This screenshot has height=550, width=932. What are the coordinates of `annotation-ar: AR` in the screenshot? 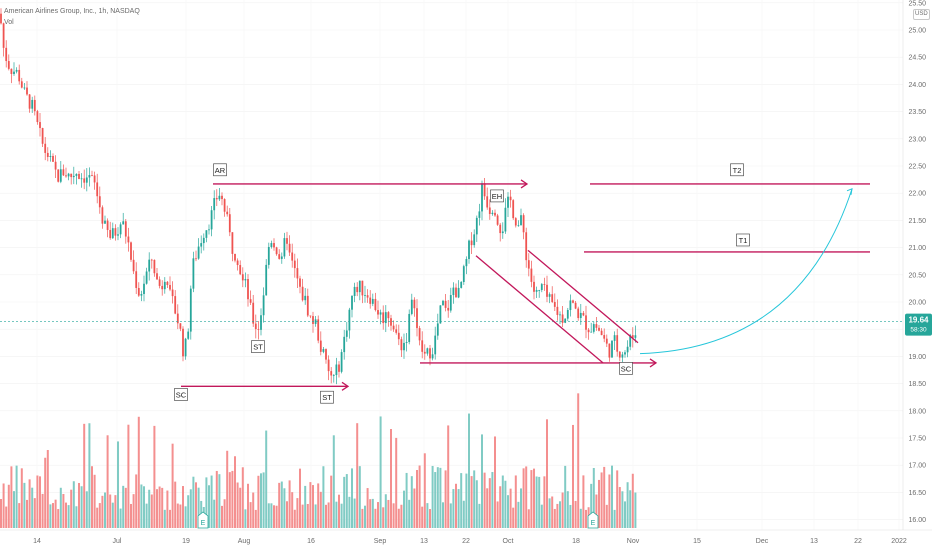 It's located at (220, 170).